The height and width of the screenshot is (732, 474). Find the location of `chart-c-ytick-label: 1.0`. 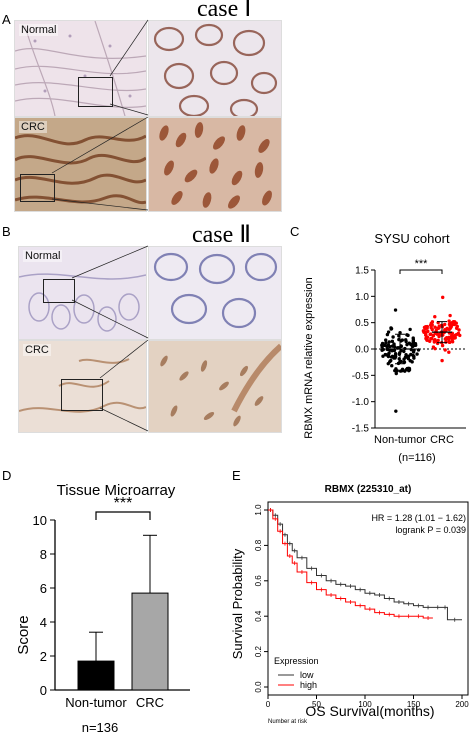

chart-c-ytick-label: 1.0 is located at coordinates (362, 297).